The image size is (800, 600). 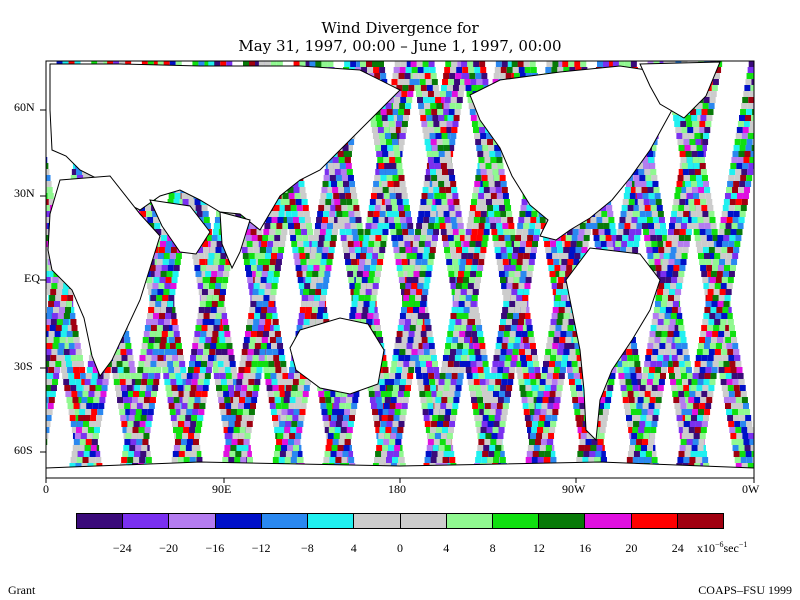 What do you see at coordinates (24, 107) in the screenshot?
I see `lat-label-60n: 60N` at bounding box center [24, 107].